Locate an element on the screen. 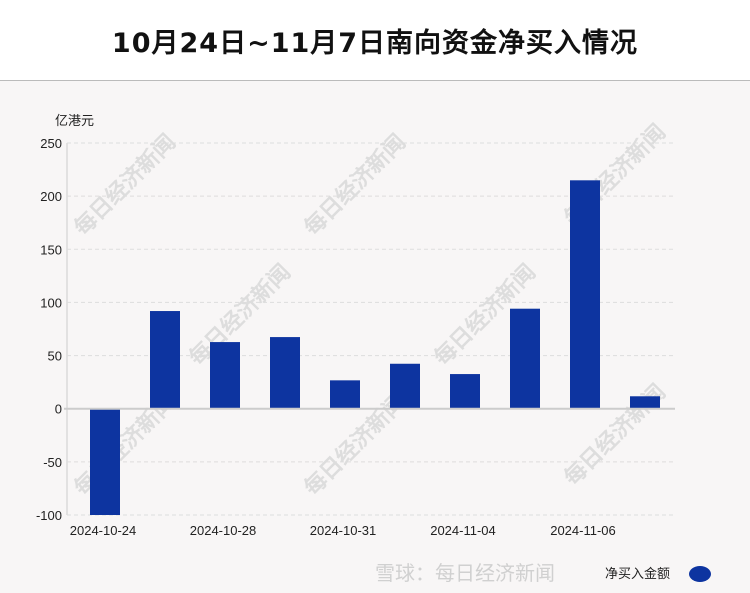 Image resolution: width=750 pixels, height=593 pixels. footer-watermark: 雪球：每日经济新闻 is located at coordinates (465, 573).